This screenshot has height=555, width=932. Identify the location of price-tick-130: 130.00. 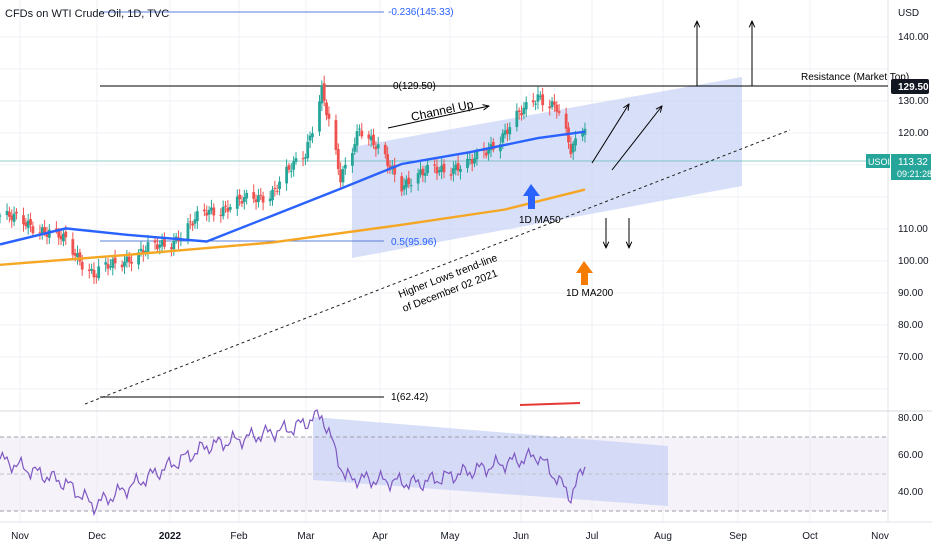
(913, 101).